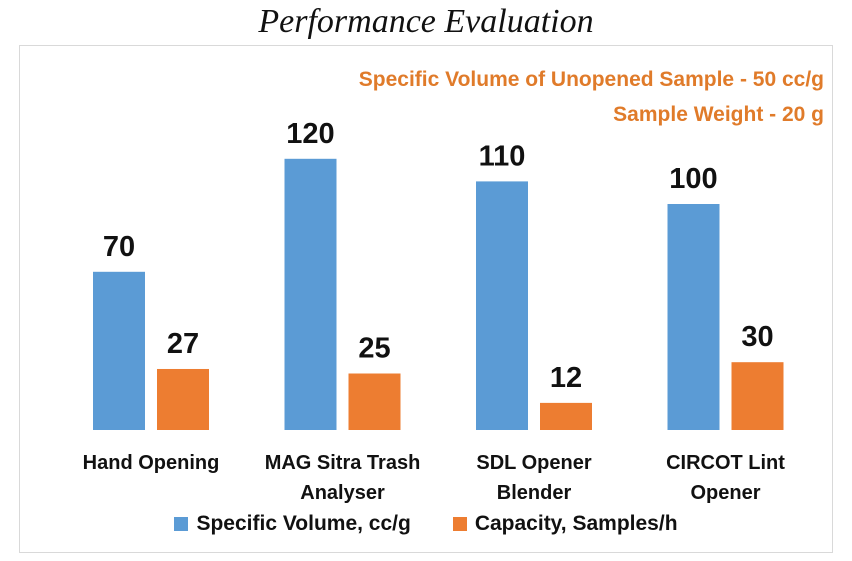 This screenshot has height=561, width=852. Describe the element at coordinates (725, 493) in the screenshot. I see `category-label-3-line-1: Opener` at that location.